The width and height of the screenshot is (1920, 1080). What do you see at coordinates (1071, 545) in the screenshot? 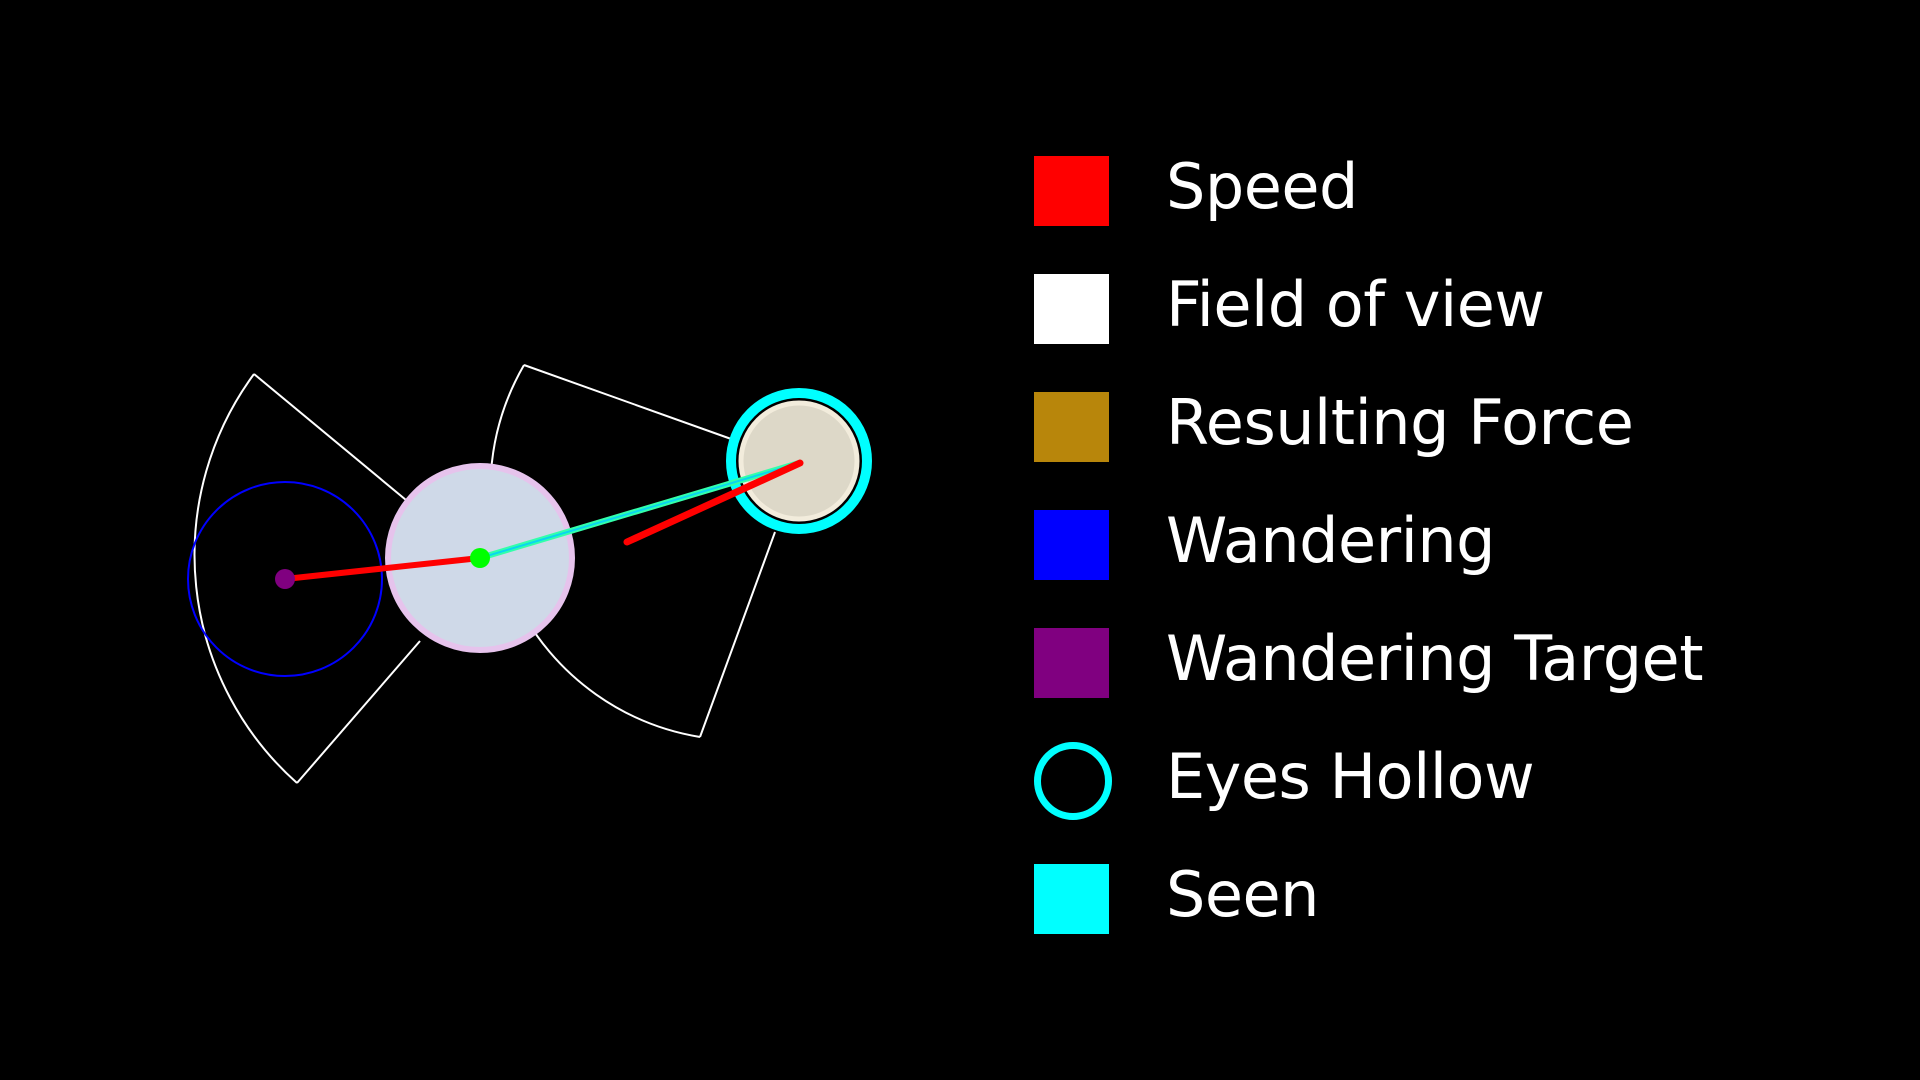
I see `wandering-swatch` at bounding box center [1071, 545].